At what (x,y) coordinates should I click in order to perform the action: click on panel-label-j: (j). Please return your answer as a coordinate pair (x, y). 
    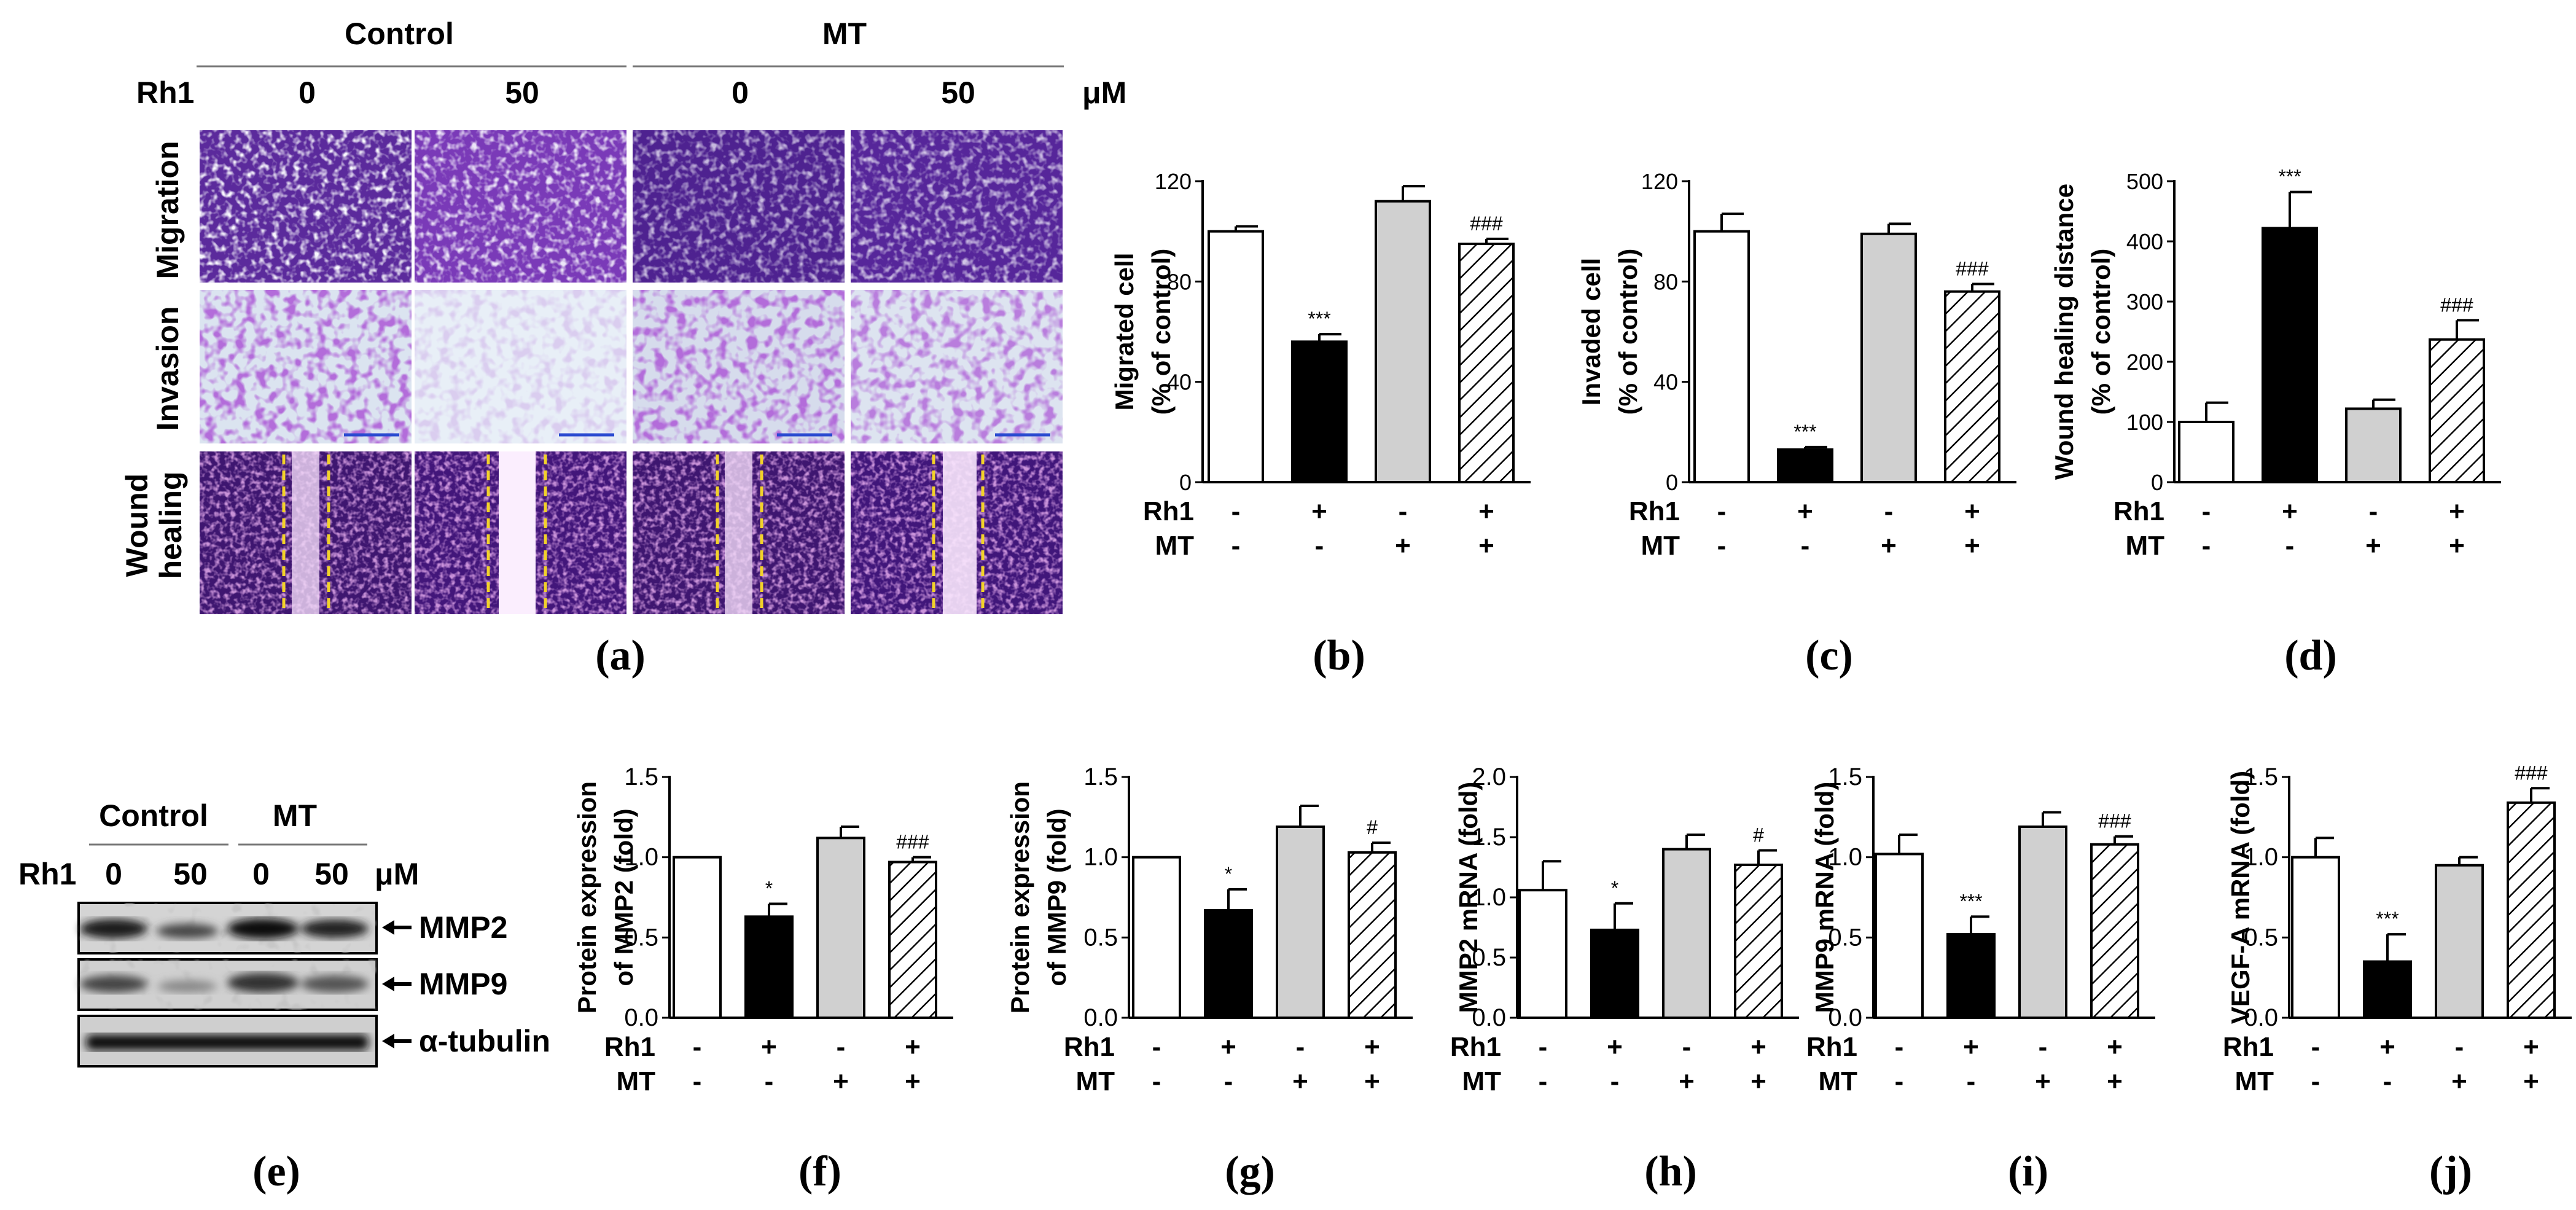
    Looking at the image, I should click on (2450, 1171).